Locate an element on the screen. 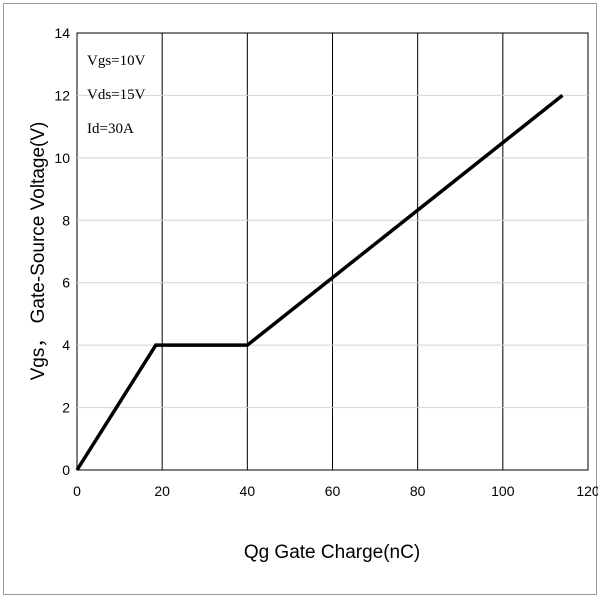  x-tick-labels: 0 20 40 60 80 100 120 is located at coordinates (335, 491).